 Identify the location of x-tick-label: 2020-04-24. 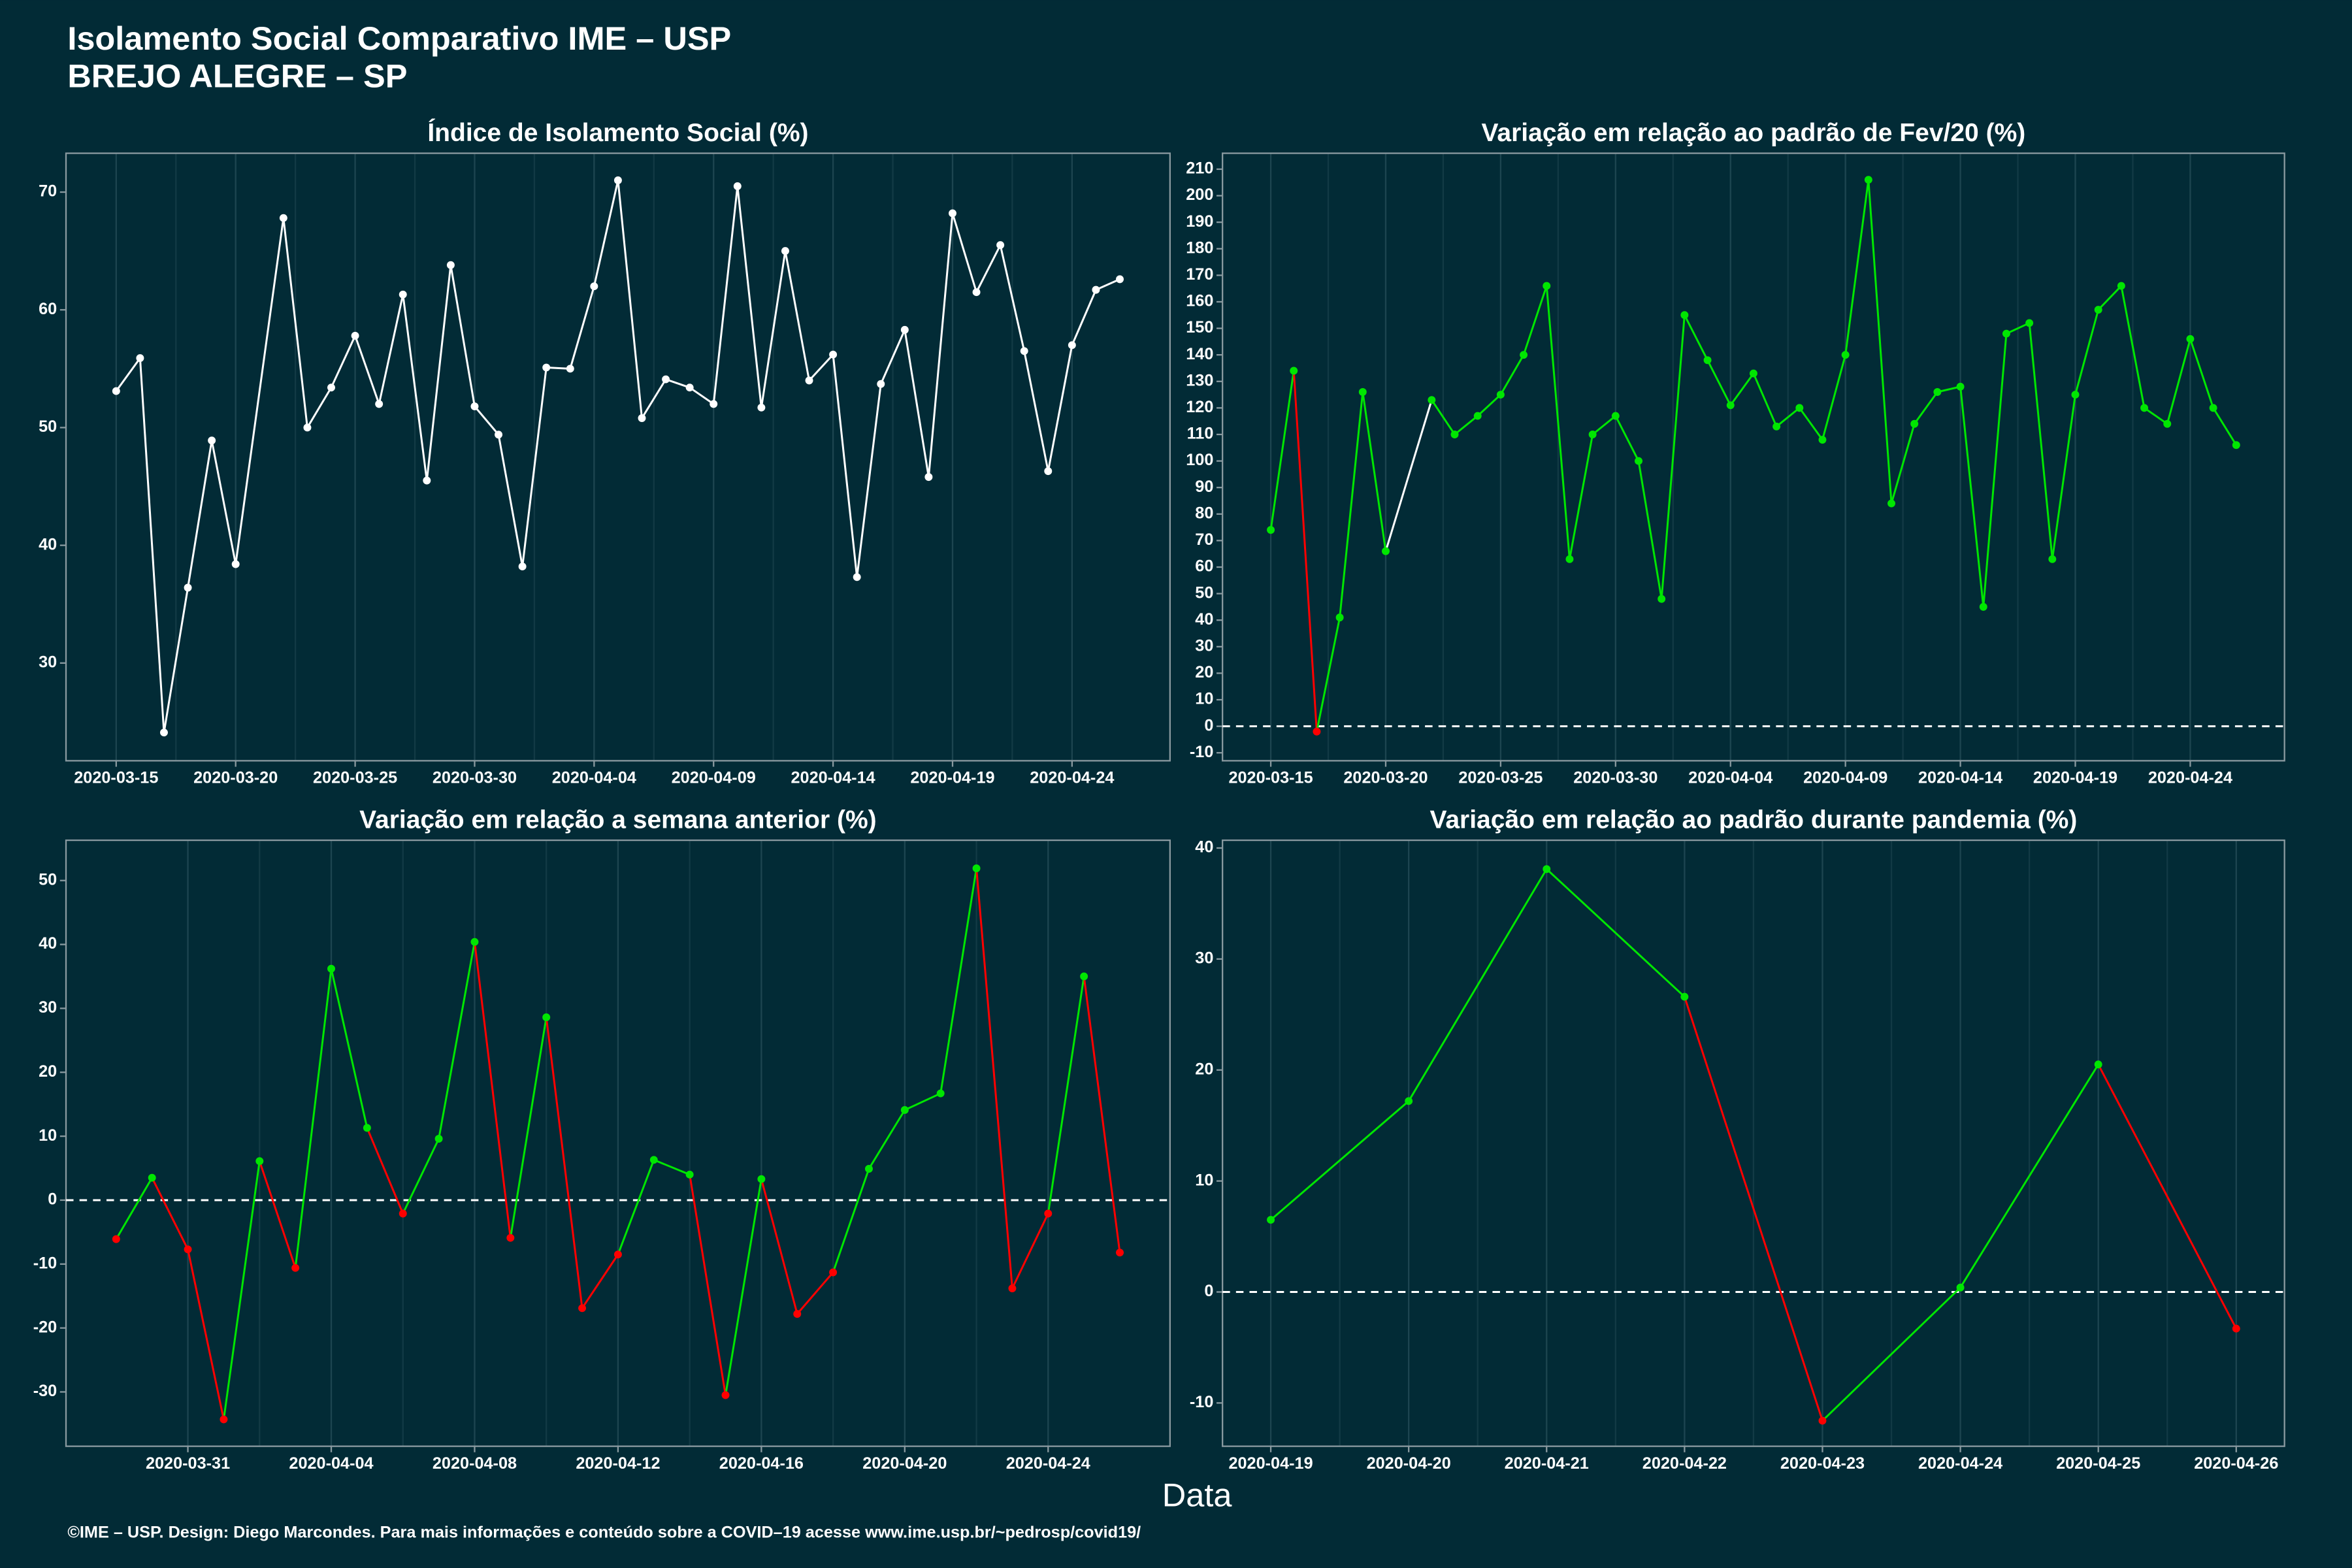
(1960, 1463).